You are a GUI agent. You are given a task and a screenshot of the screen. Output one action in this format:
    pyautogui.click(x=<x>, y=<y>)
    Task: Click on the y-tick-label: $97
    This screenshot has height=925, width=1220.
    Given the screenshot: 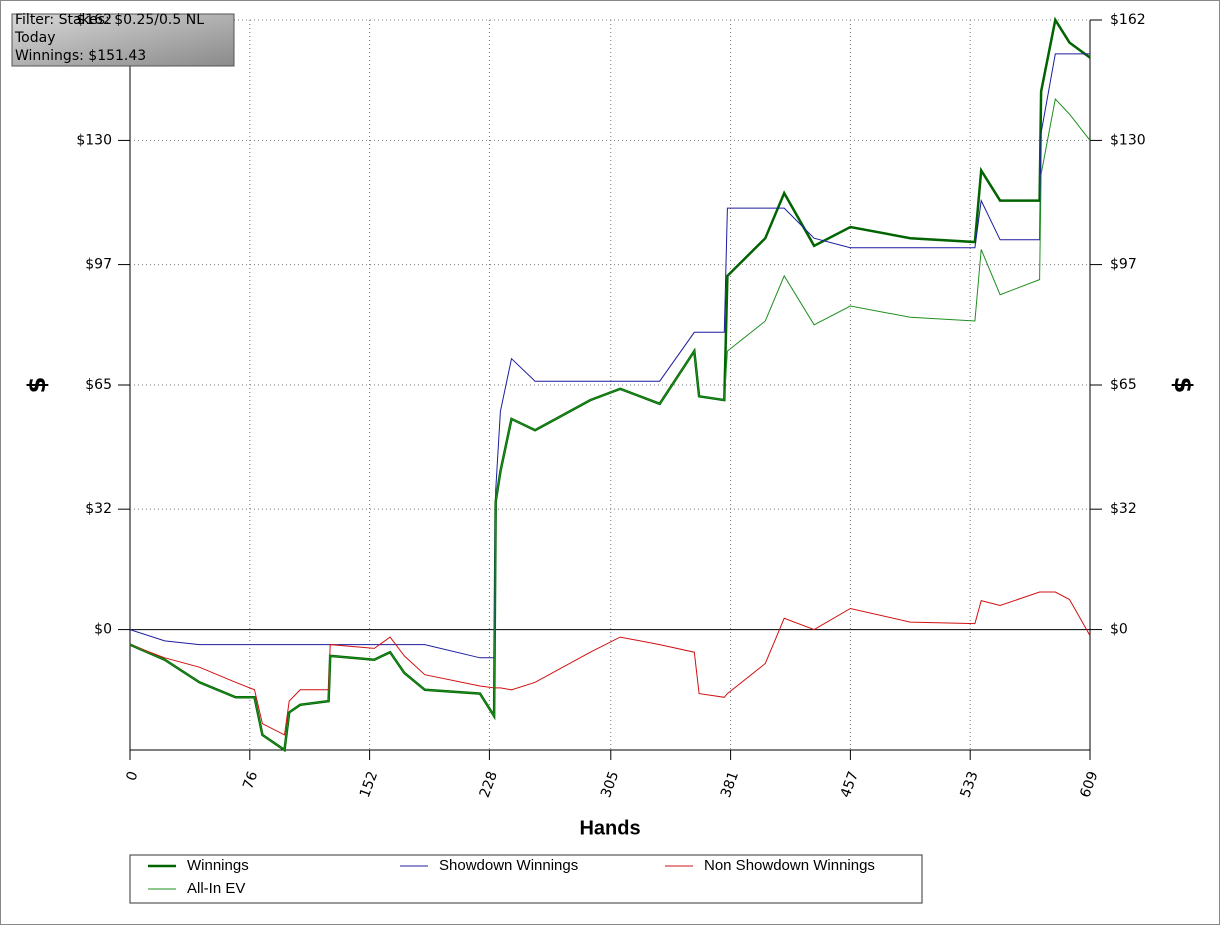 What is the action you would take?
    pyautogui.click(x=98, y=265)
    